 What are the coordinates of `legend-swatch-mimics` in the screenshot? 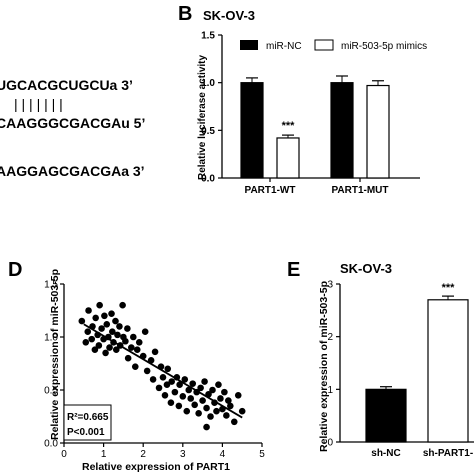 It's located at (324, 45).